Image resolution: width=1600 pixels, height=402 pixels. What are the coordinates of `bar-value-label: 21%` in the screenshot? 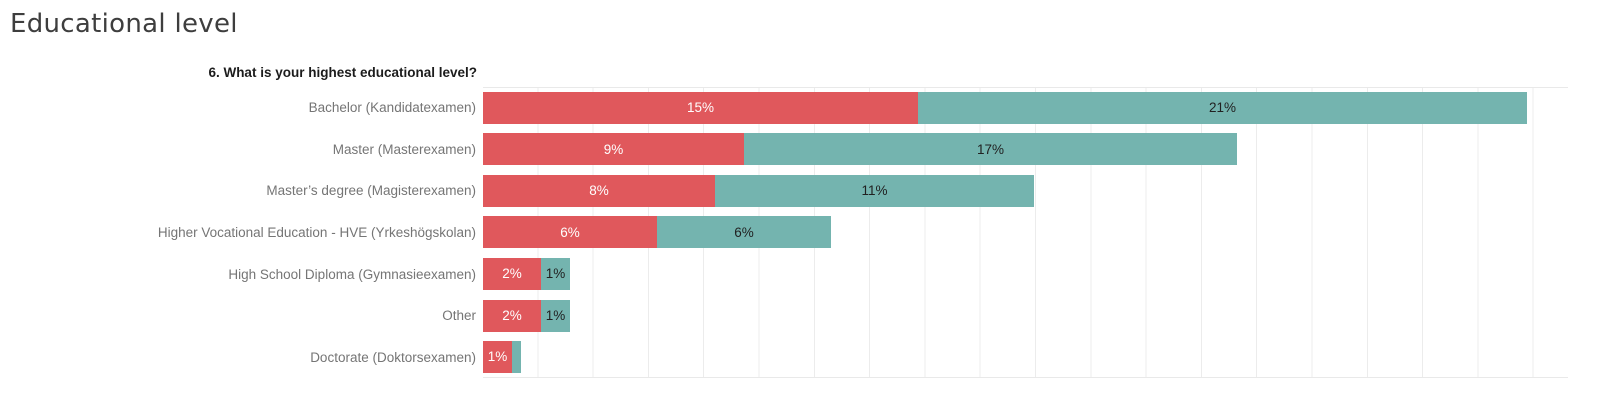 It's located at (1222, 108).